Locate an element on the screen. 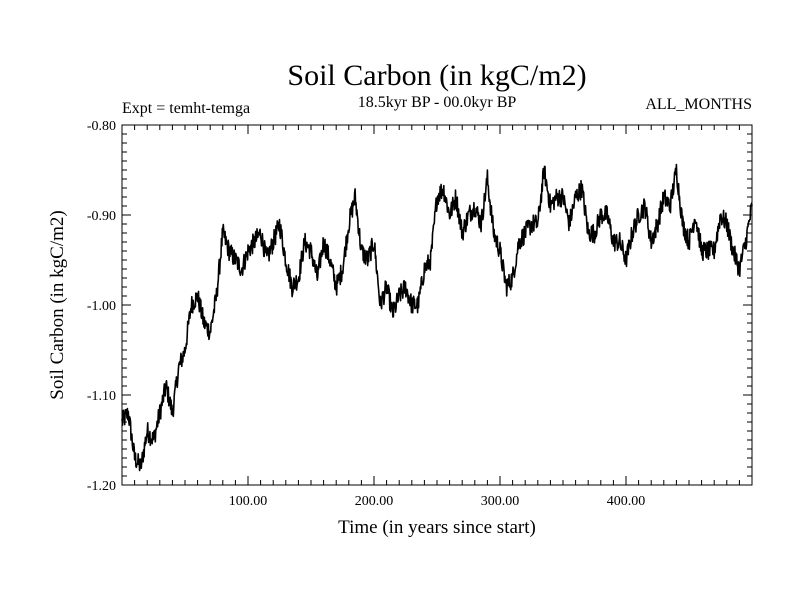 The height and width of the screenshot is (600, 800). chart-title: Soil Carbon (in kgC/m2) is located at coordinates (436, 75).